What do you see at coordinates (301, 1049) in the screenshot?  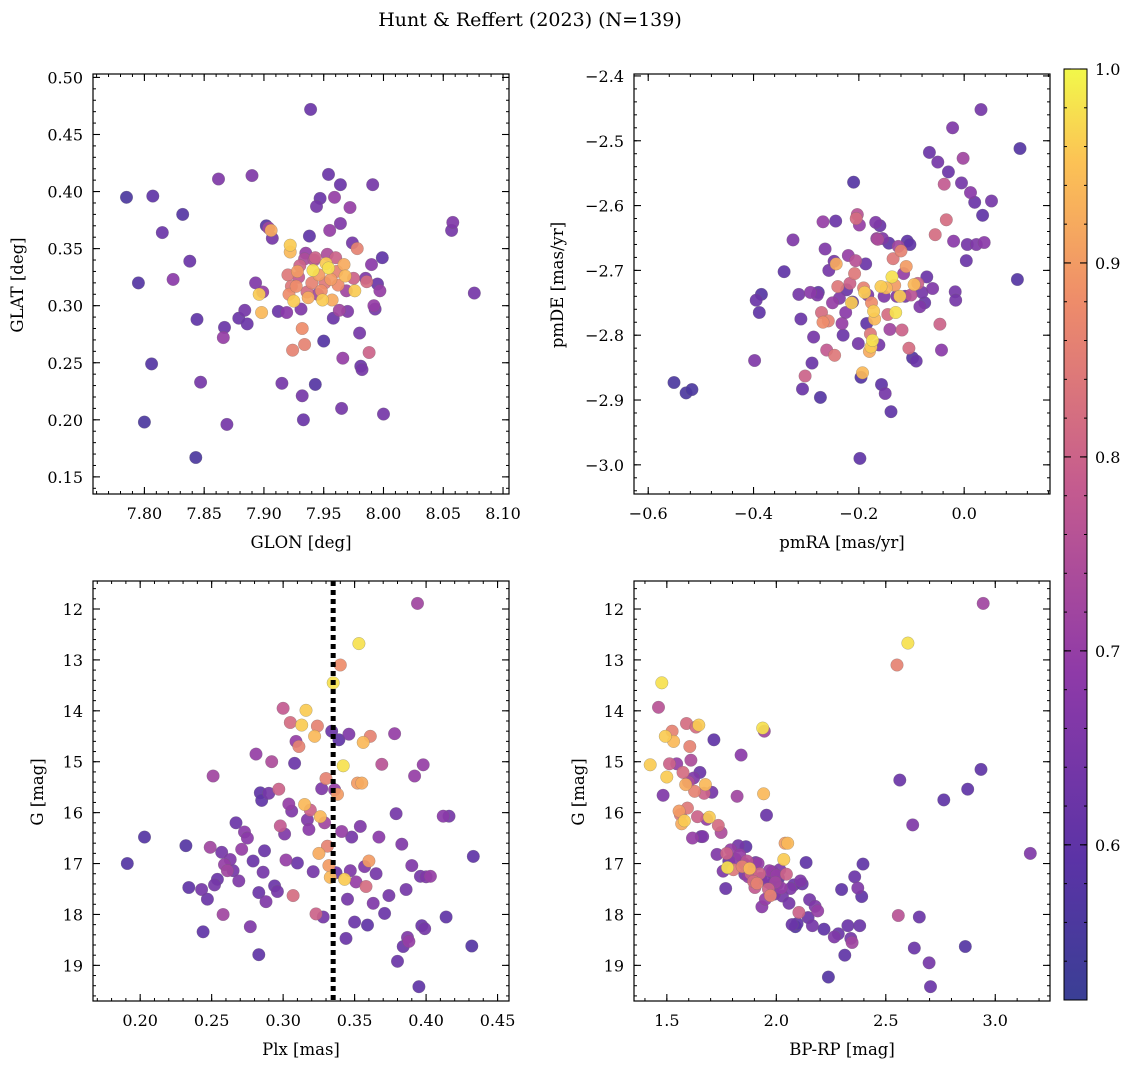 I see `x-axis-label: Plx [mas]` at bounding box center [301, 1049].